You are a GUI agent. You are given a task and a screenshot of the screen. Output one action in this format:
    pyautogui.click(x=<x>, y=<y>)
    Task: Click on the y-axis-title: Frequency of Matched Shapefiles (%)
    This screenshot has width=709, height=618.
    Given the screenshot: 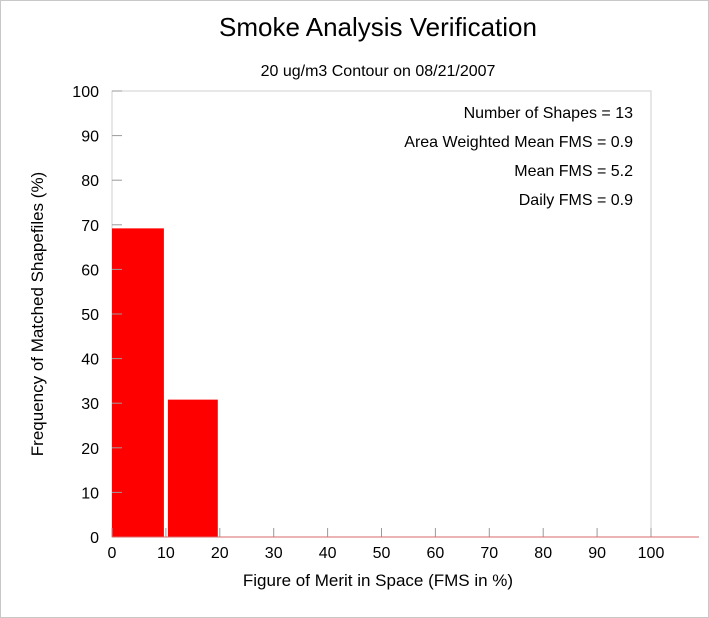 What is the action you would take?
    pyautogui.click(x=37, y=314)
    